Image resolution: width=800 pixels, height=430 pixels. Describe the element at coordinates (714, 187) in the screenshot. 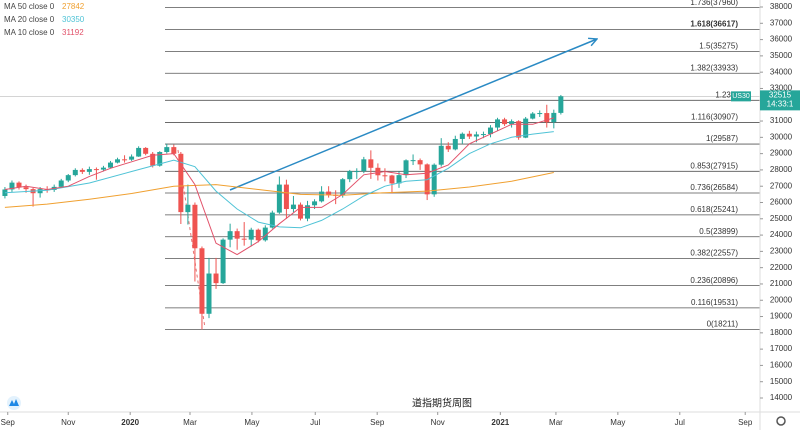

I see `fib-label: 0.736(26584)` at that location.